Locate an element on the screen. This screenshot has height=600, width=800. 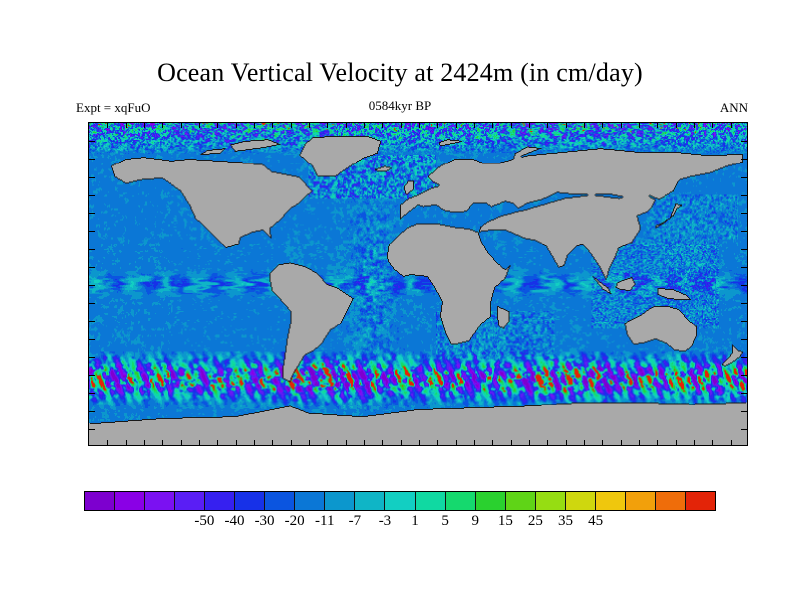
colorbar-tick-13: 45 is located at coordinates (596, 521).